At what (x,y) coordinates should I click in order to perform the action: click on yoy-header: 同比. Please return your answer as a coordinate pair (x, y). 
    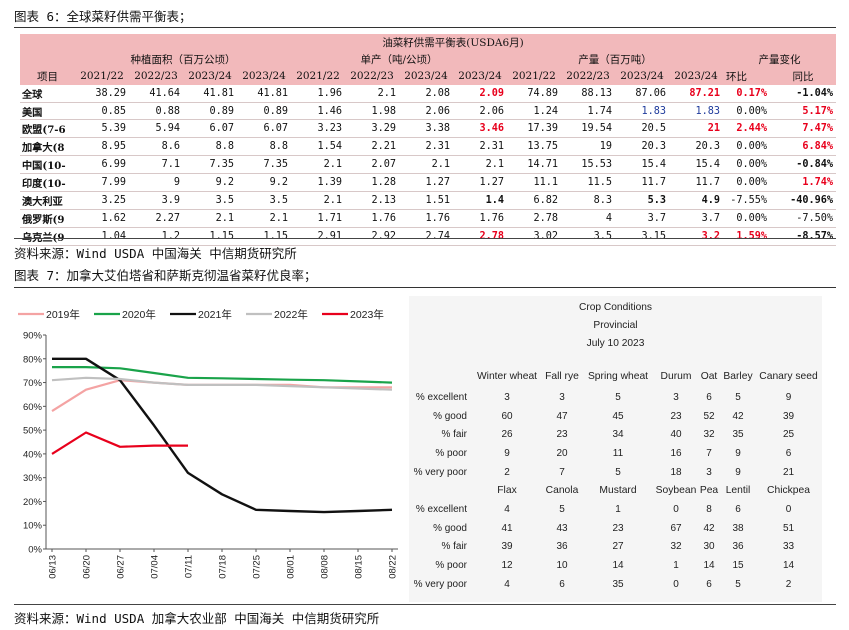
    Looking at the image, I should click on (803, 76).